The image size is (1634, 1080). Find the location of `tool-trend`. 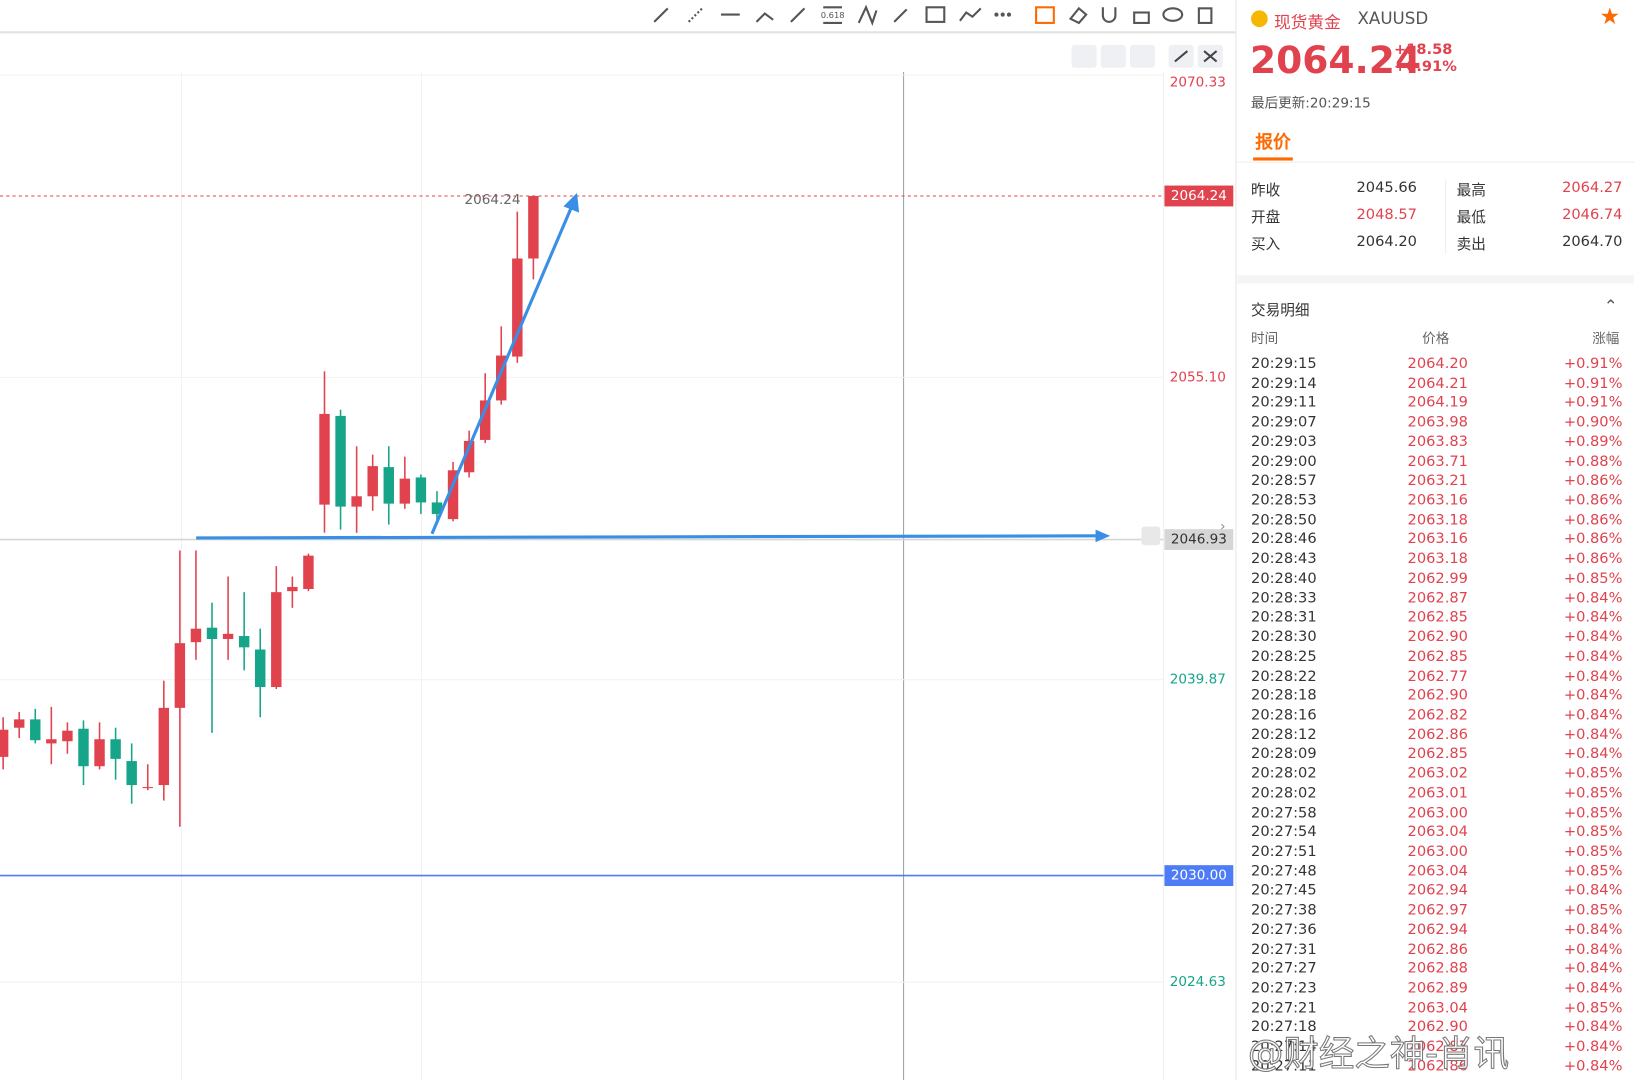

tool-trend is located at coordinates (661, 15).